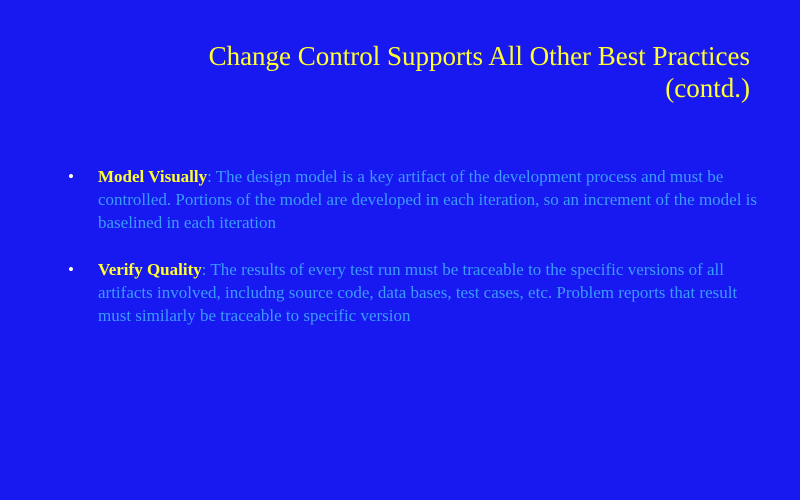  I want to click on bullet-heading: Model Visually, so click(153, 176).